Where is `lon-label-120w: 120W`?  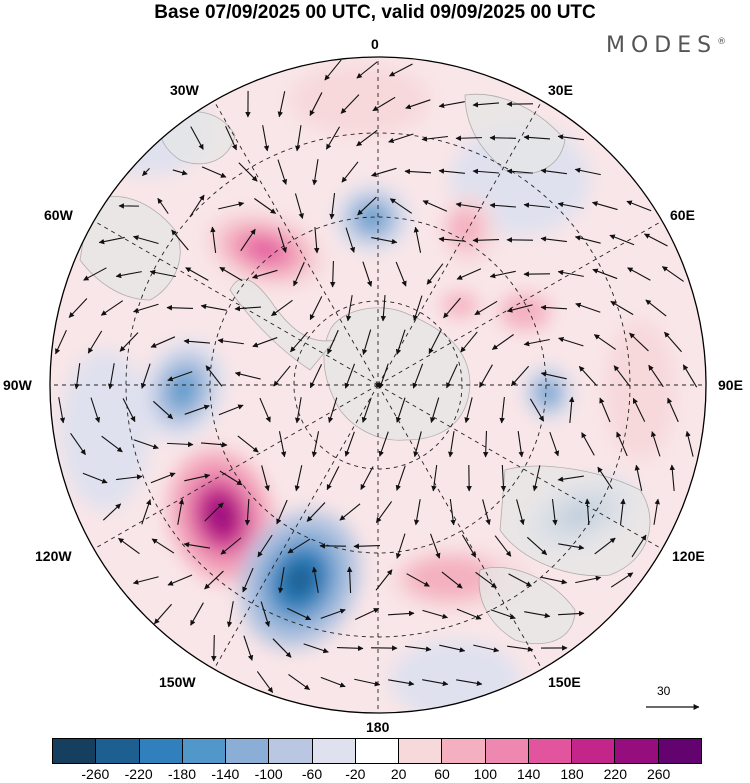 lon-label-120w: 120W is located at coordinates (53, 556).